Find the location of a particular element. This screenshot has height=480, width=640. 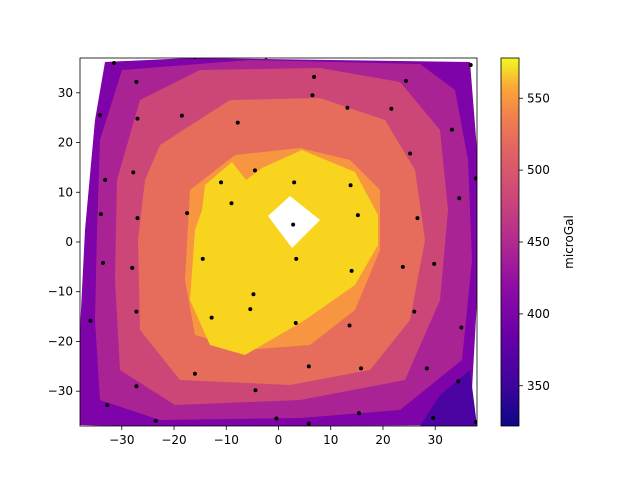

x-tick-label: −30 is located at coordinates (121, 440).